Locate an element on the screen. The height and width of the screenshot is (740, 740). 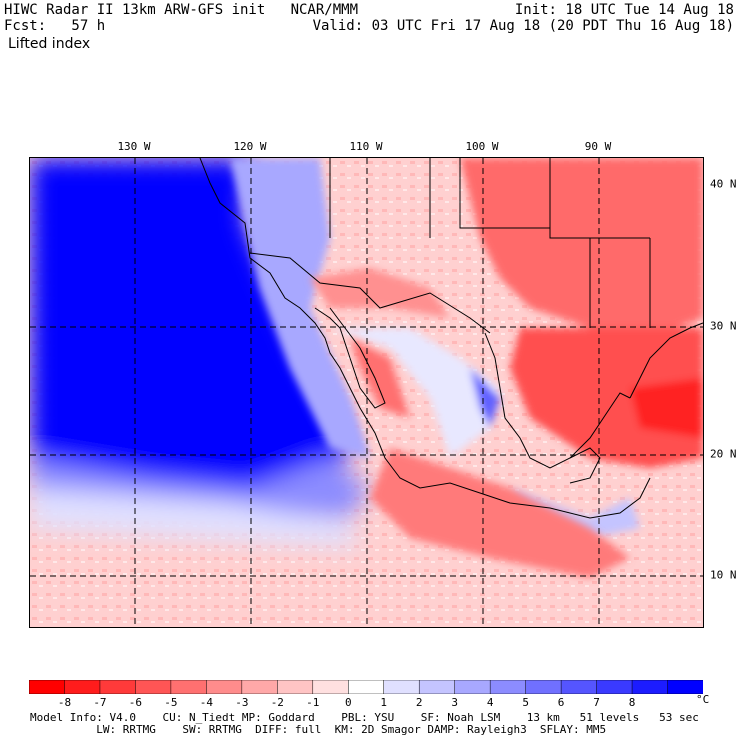
southern-coast-stable is located at coordinates (575, 513).